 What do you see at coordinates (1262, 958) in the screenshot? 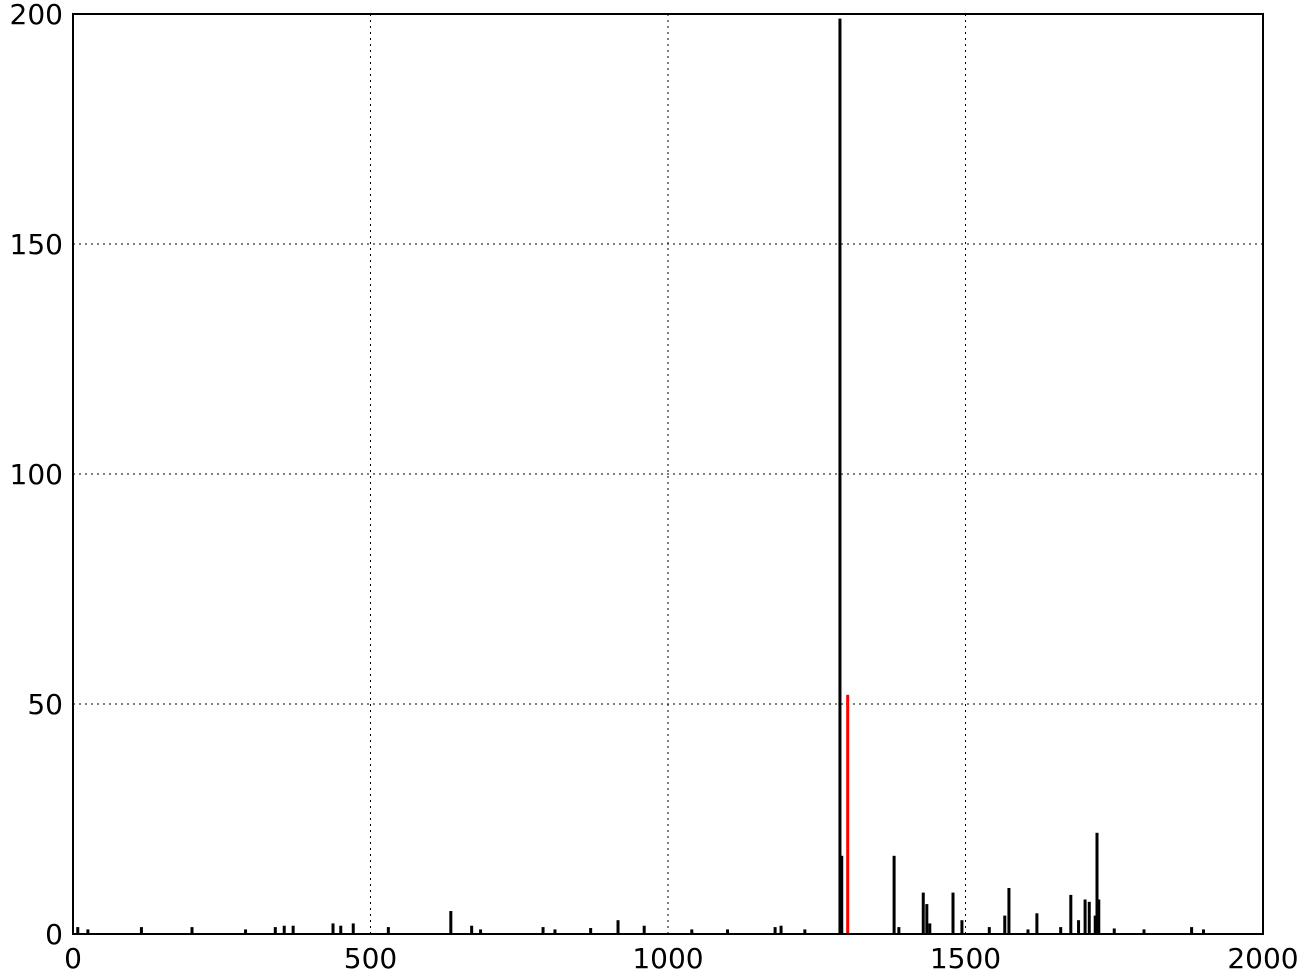
I see `x-tick-label: 2000` at bounding box center [1262, 958].